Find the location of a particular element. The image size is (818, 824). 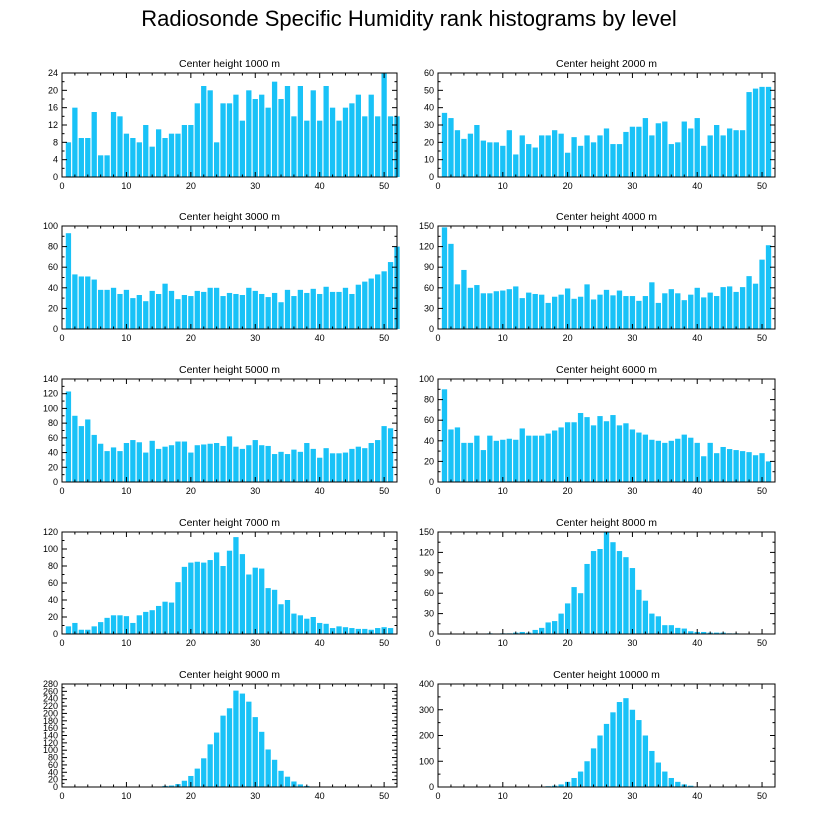

y-tick-label: 4 is located at coordinates (55, 160).